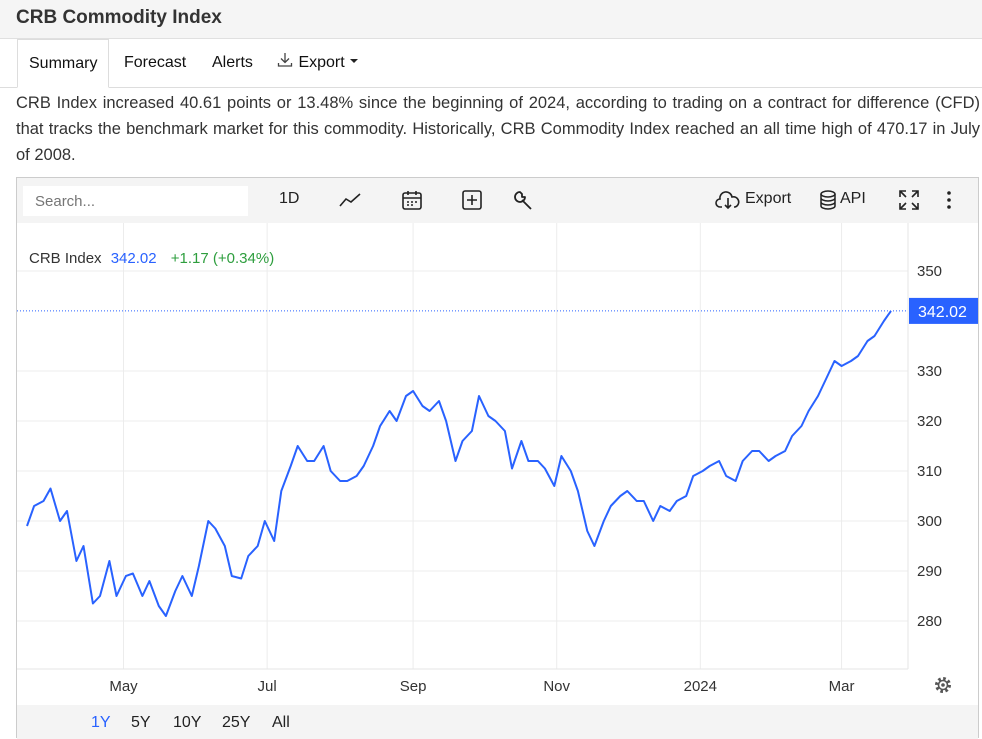  Describe the element at coordinates (187, 722) in the screenshot. I see `range-10y: 10Y` at that location.